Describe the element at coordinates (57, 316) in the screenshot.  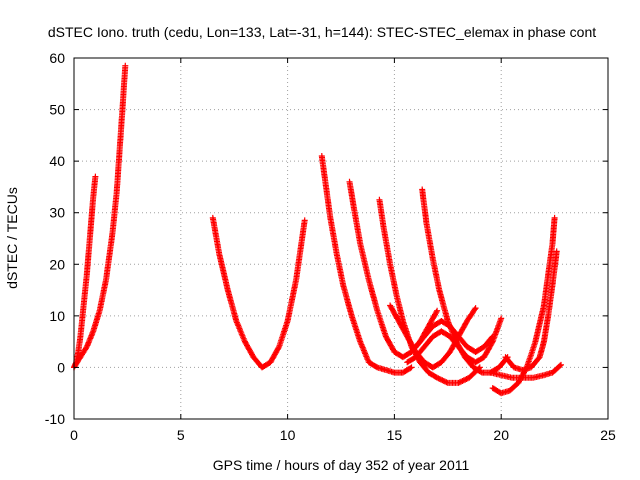
I see `y-tick-label: 10` at that location.